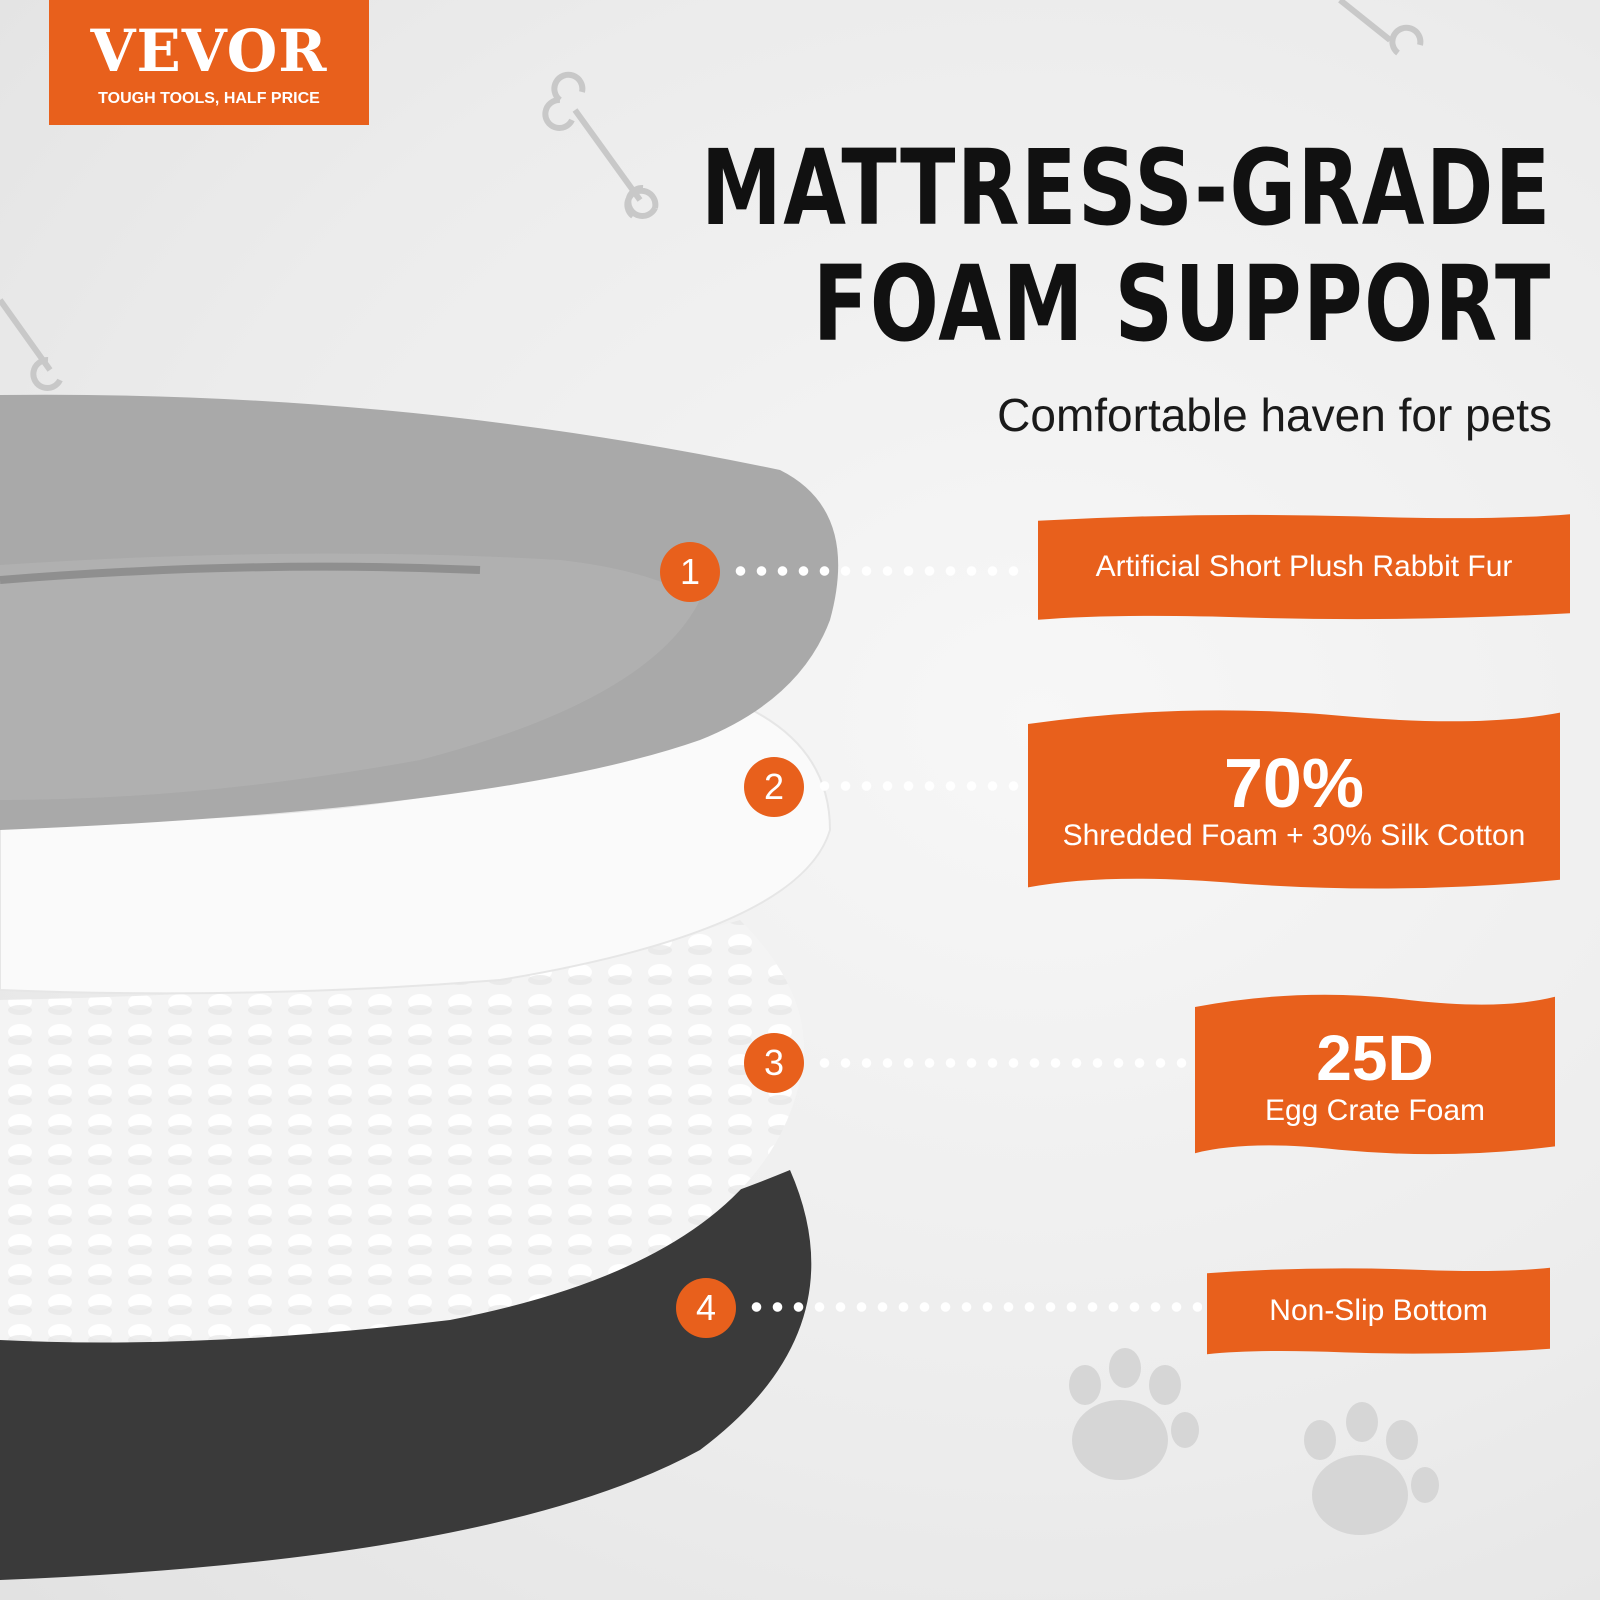 The width and height of the screenshot is (1600, 1600). I want to click on headline-line-1: MATTRESS-GRADE, so click(1126, 188).